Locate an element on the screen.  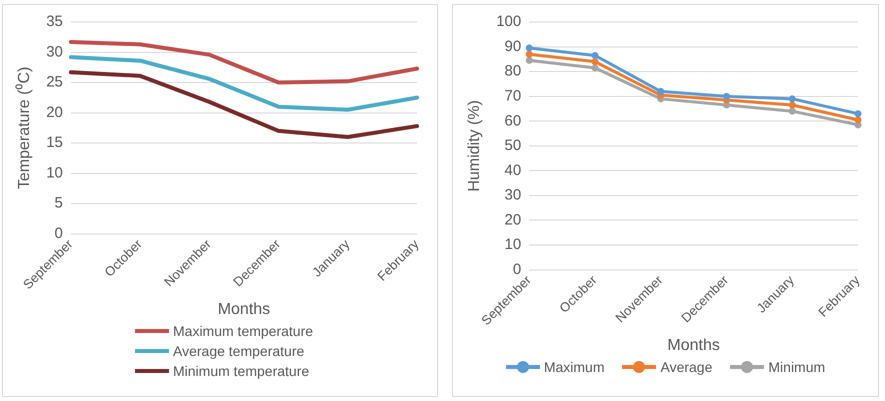
y-axis-title: Humidity (%) is located at coordinates (475, 146).